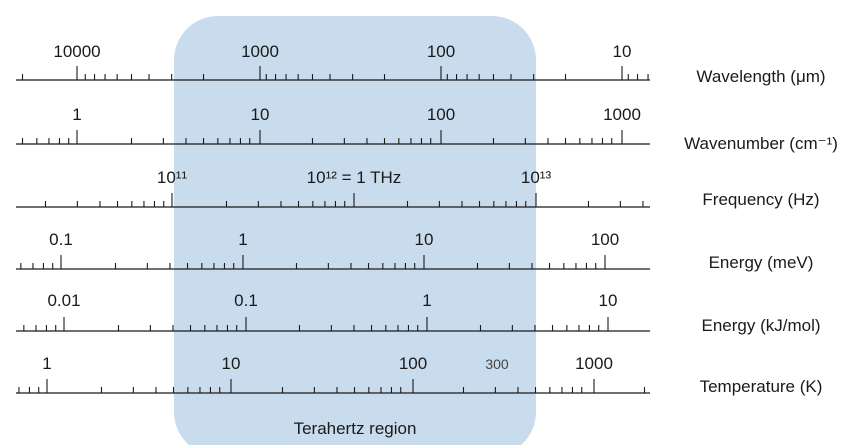 Image resolution: width=865 pixels, height=445 pixels. Describe the element at coordinates (61, 239) in the screenshot. I see `energy-mev-tick-label: 0.1` at that location.